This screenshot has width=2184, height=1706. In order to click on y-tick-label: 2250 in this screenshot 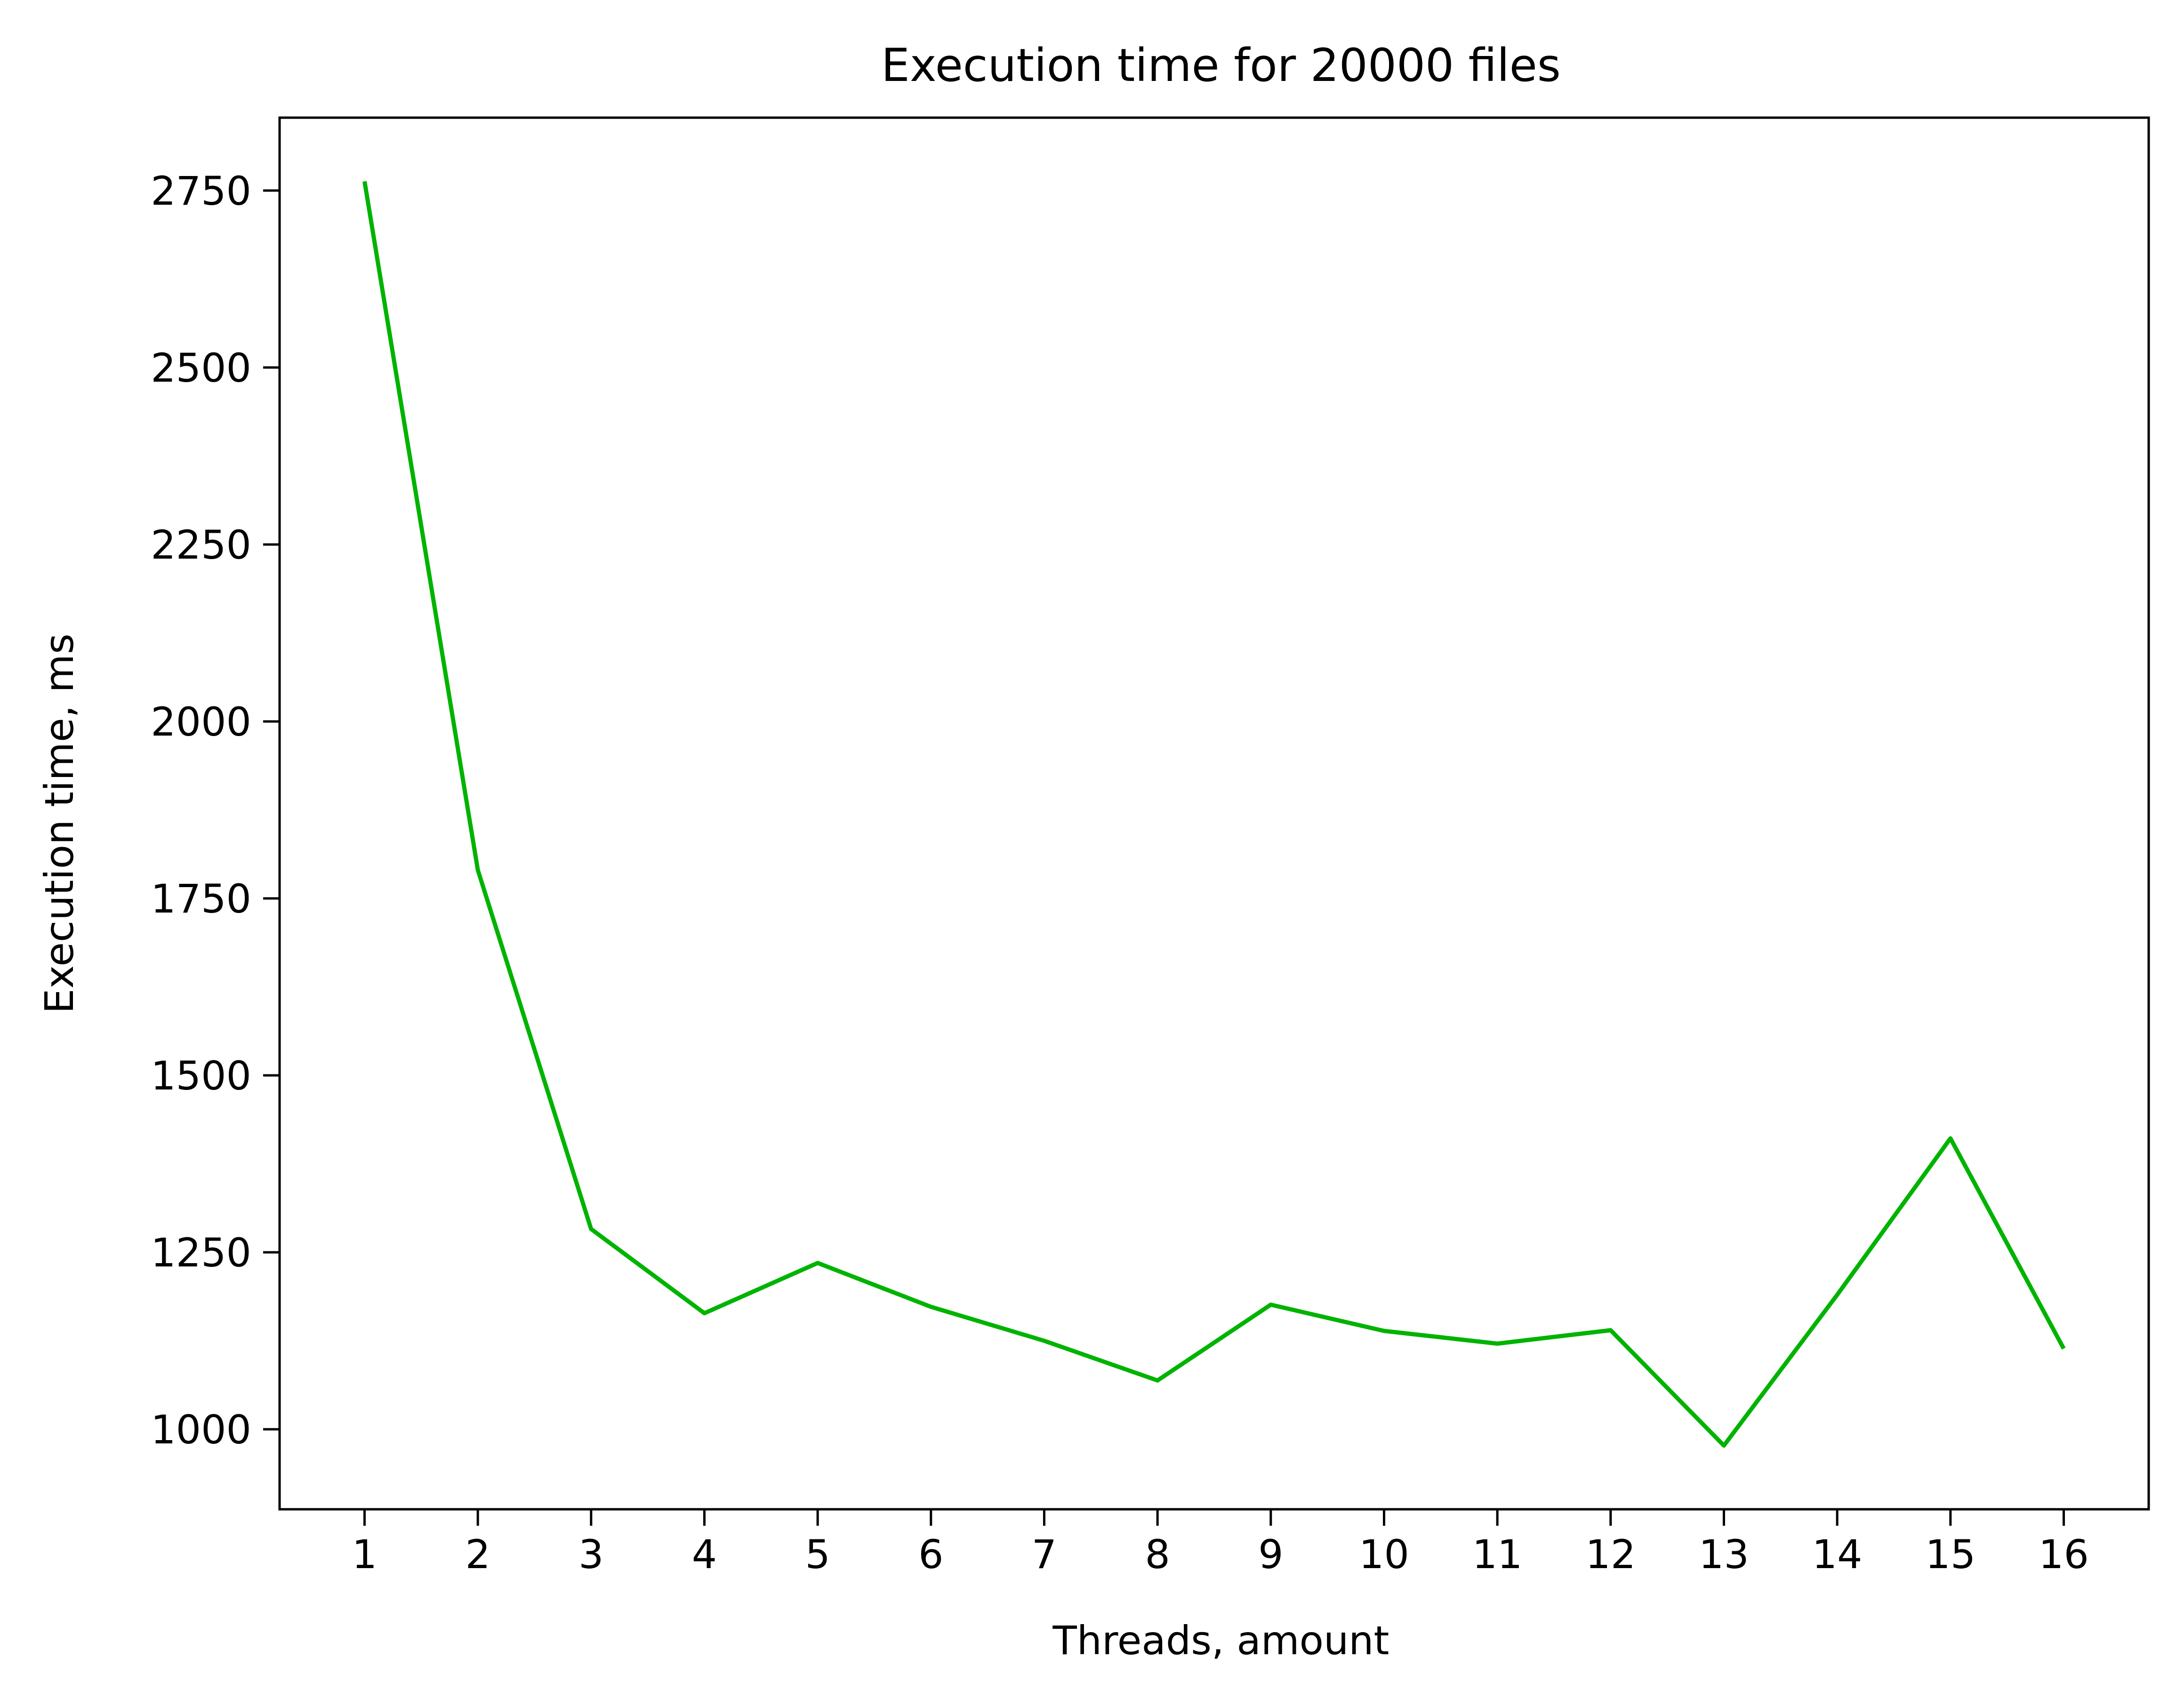, I will do `click(201, 545)`.